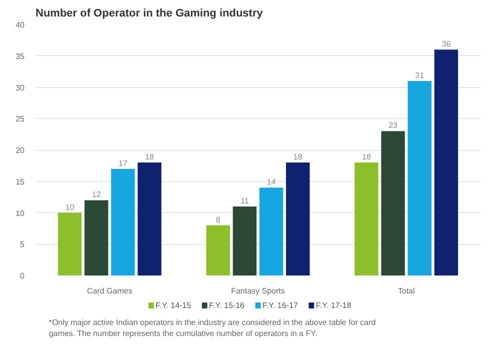 The width and height of the screenshot is (500, 362). What do you see at coordinates (21, 119) in the screenshot?
I see `y-tick-label: 25` at bounding box center [21, 119].